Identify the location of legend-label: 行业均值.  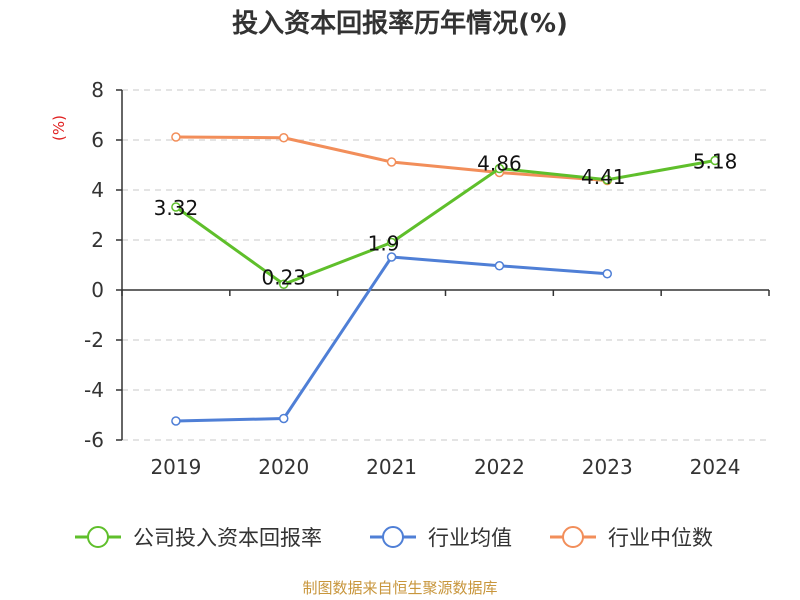
(470, 538).